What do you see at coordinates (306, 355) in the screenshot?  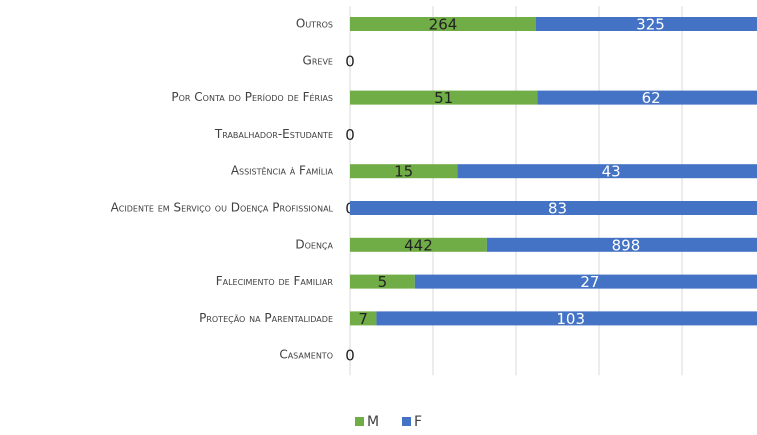 I see `category-label: Casamento` at bounding box center [306, 355].